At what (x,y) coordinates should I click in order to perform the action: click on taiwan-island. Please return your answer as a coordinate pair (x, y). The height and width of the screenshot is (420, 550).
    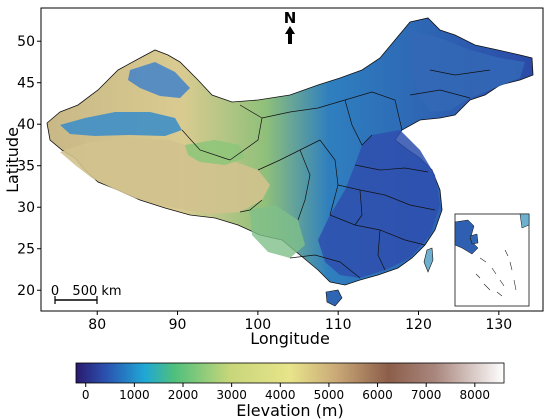
    Looking at the image, I should click on (428, 260).